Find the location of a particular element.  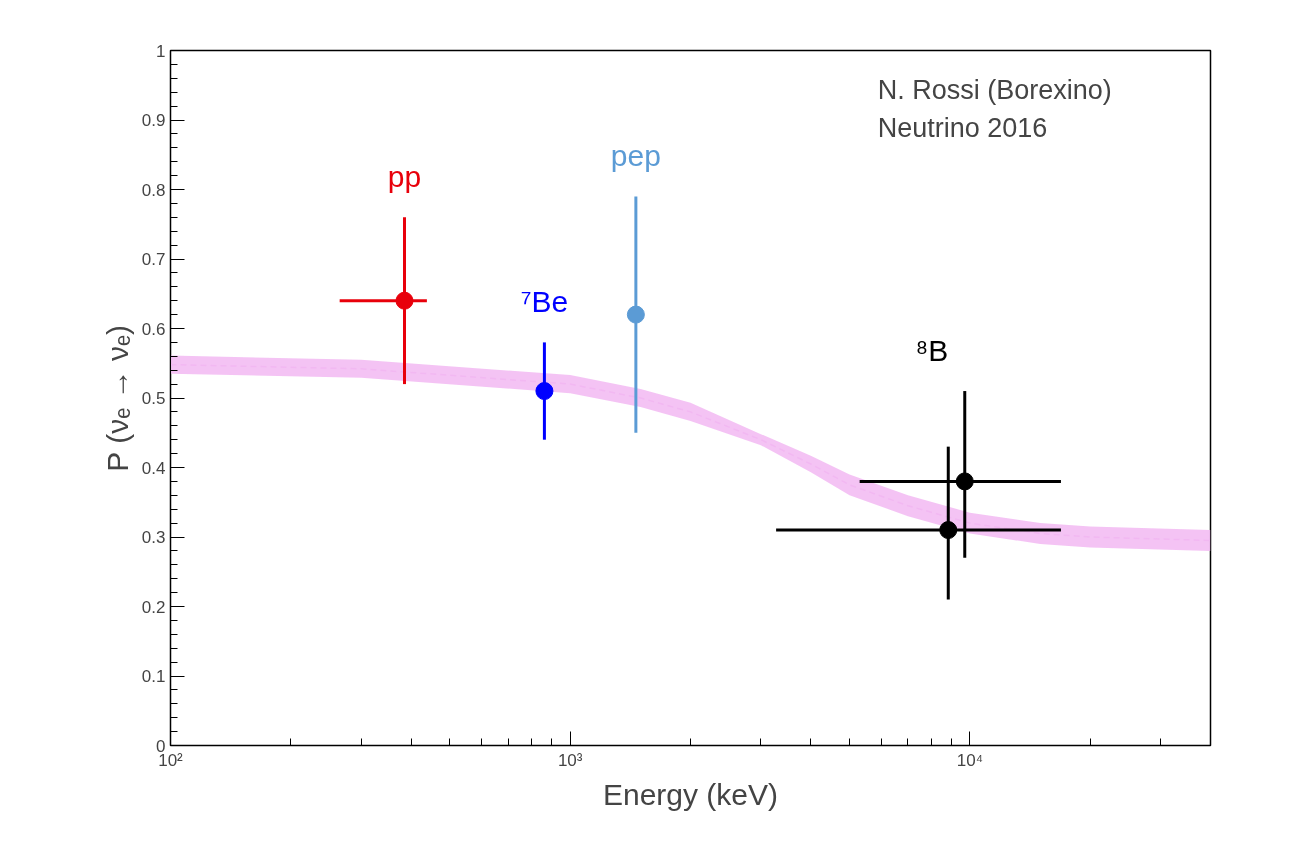

annotation: N. Rossi (Borexino) is located at coordinates (994, 89).